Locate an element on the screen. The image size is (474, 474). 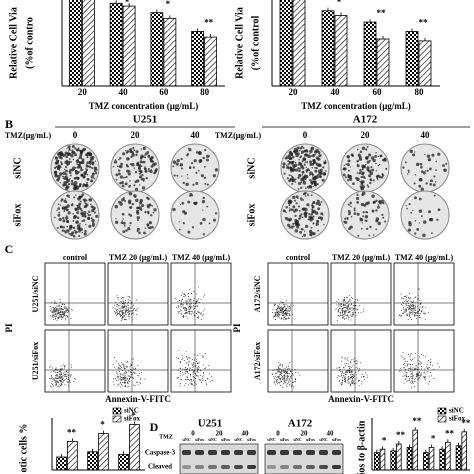
significance: * is located at coordinates (168, 4).